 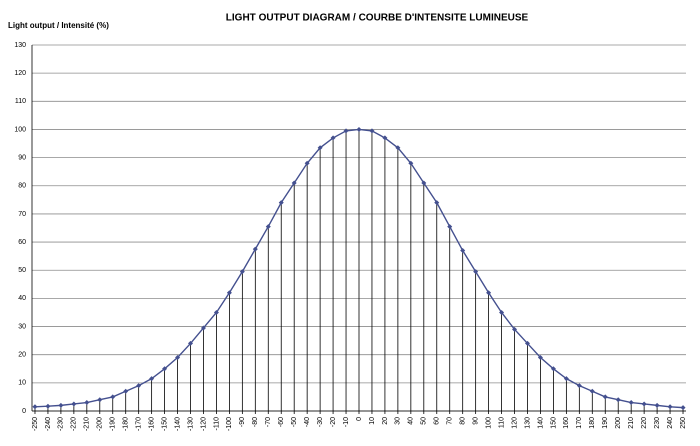 What do you see at coordinates (553, 423) in the screenshot?
I see `x-tick-label: 150` at bounding box center [553, 423].